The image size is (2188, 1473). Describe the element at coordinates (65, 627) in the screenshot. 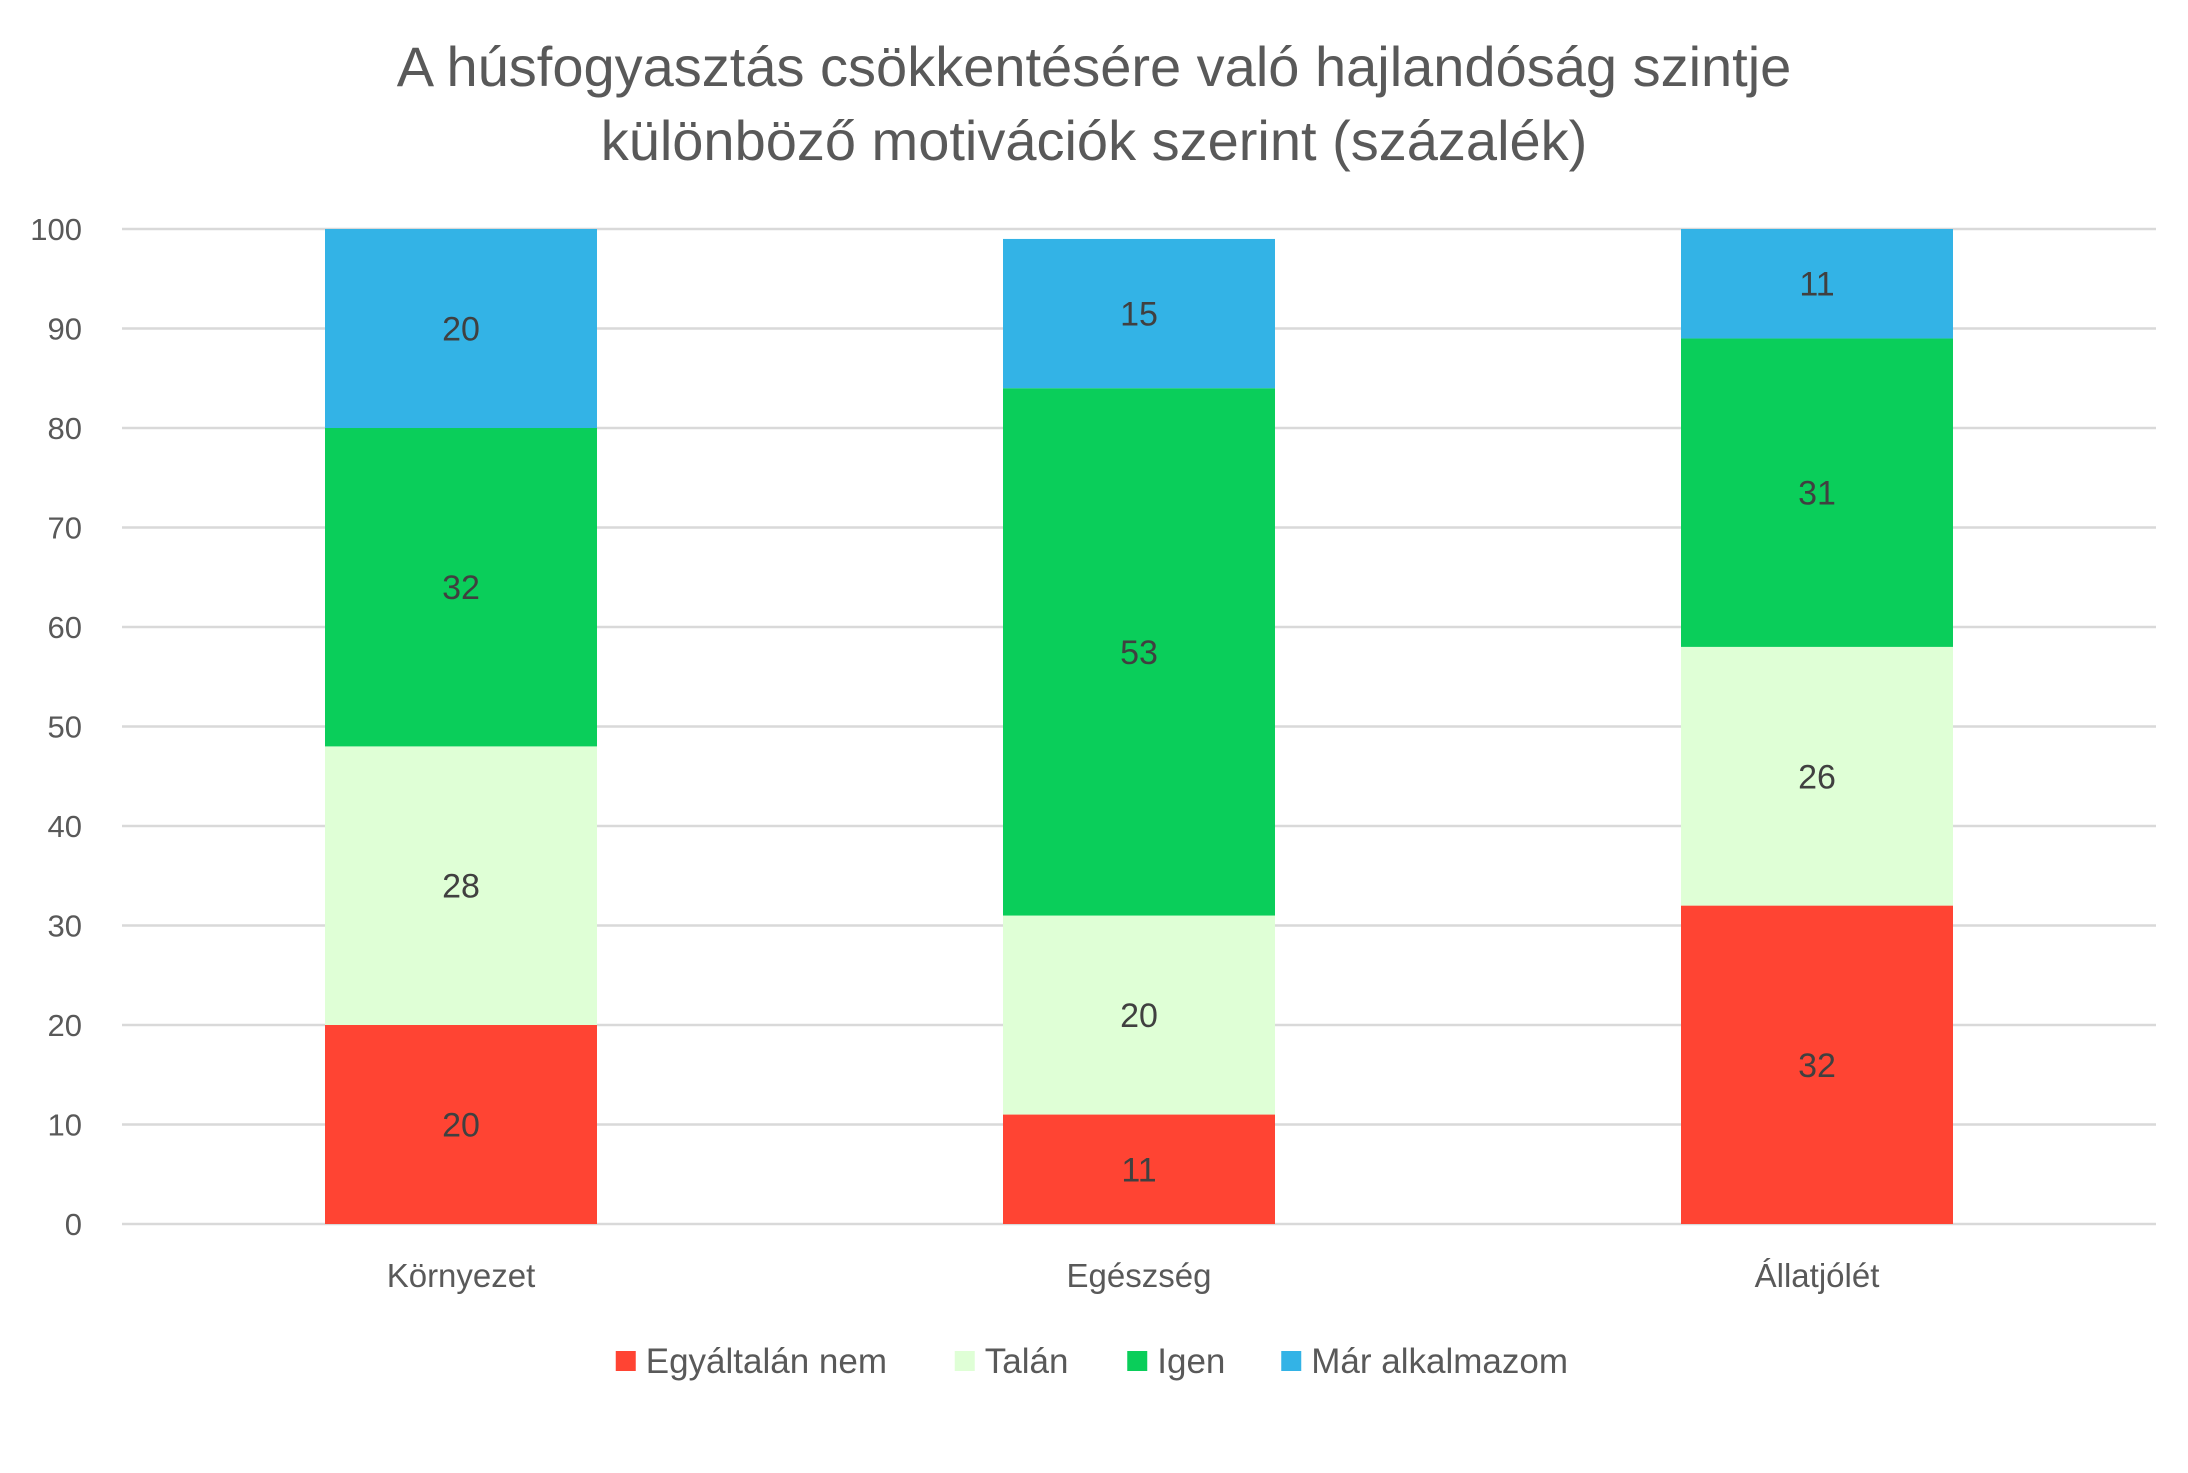

I see `y-tick-label: 60` at that location.